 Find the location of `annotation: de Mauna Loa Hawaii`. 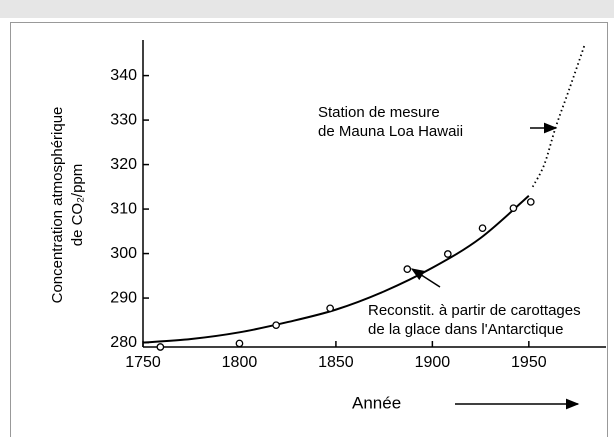

annotation: de Mauna Loa Hawaii is located at coordinates (390, 131).